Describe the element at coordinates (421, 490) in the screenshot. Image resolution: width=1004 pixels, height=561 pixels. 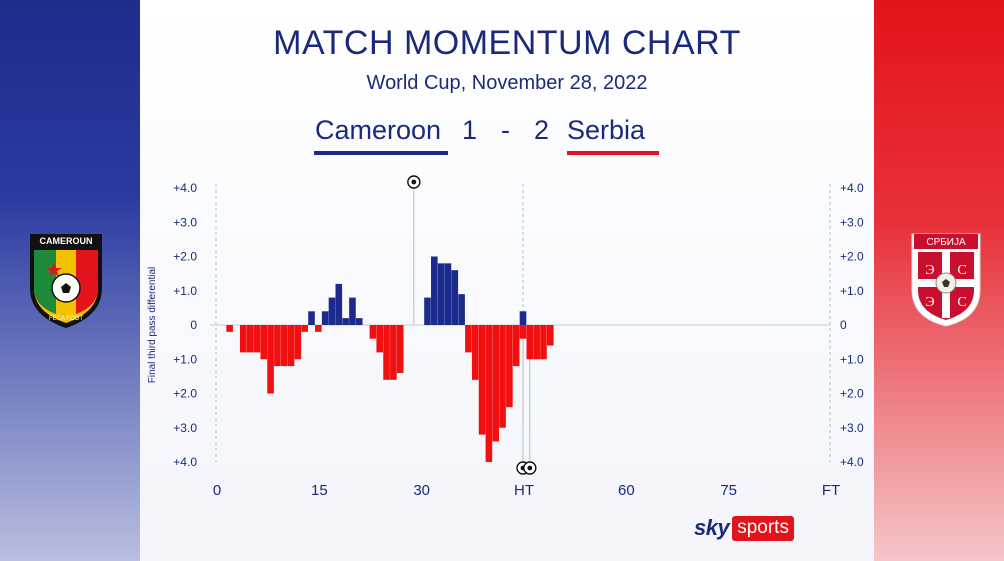
I see `x-tick-label: 30` at that location.